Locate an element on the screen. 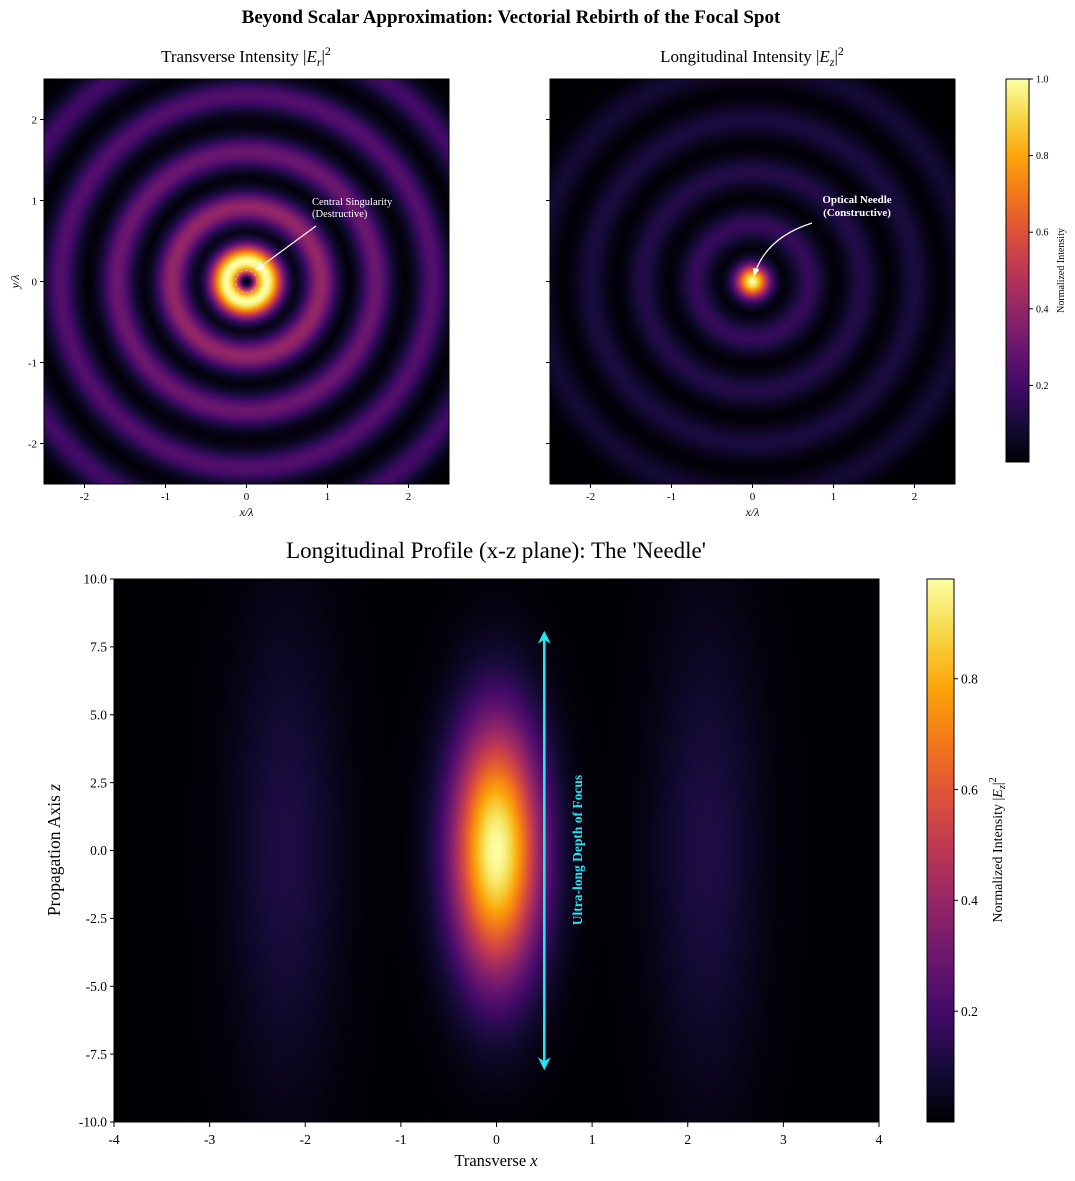 The height and width of the screenshot is (1181, 1075). bottom-colorbar-label: Normalized Intensity |Ez|2 is located at coordinates (998, 849).